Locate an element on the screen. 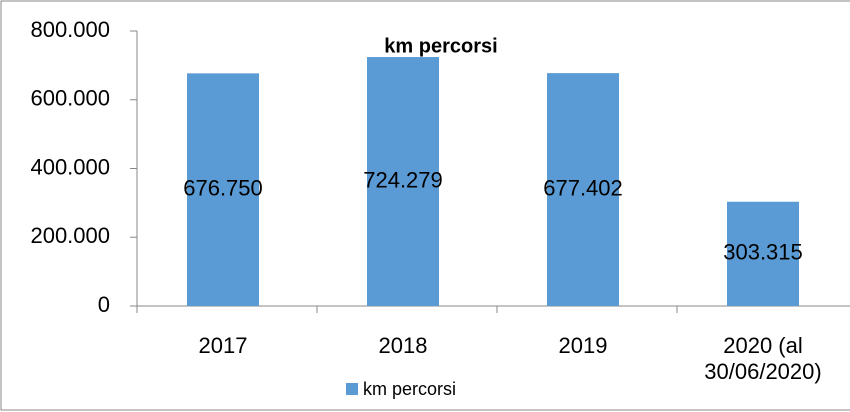  data-label: 677.402 is located at coordinates (583, 187).